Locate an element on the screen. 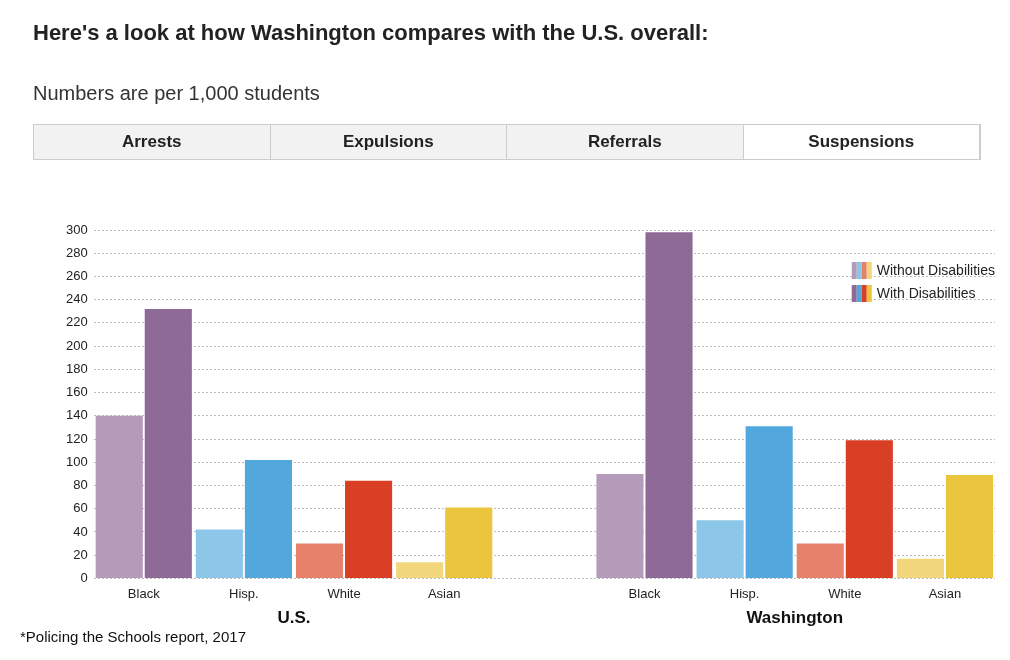 This screenshot has height=660, width=1010. text: Arrests is located at coordinates (152, 142).